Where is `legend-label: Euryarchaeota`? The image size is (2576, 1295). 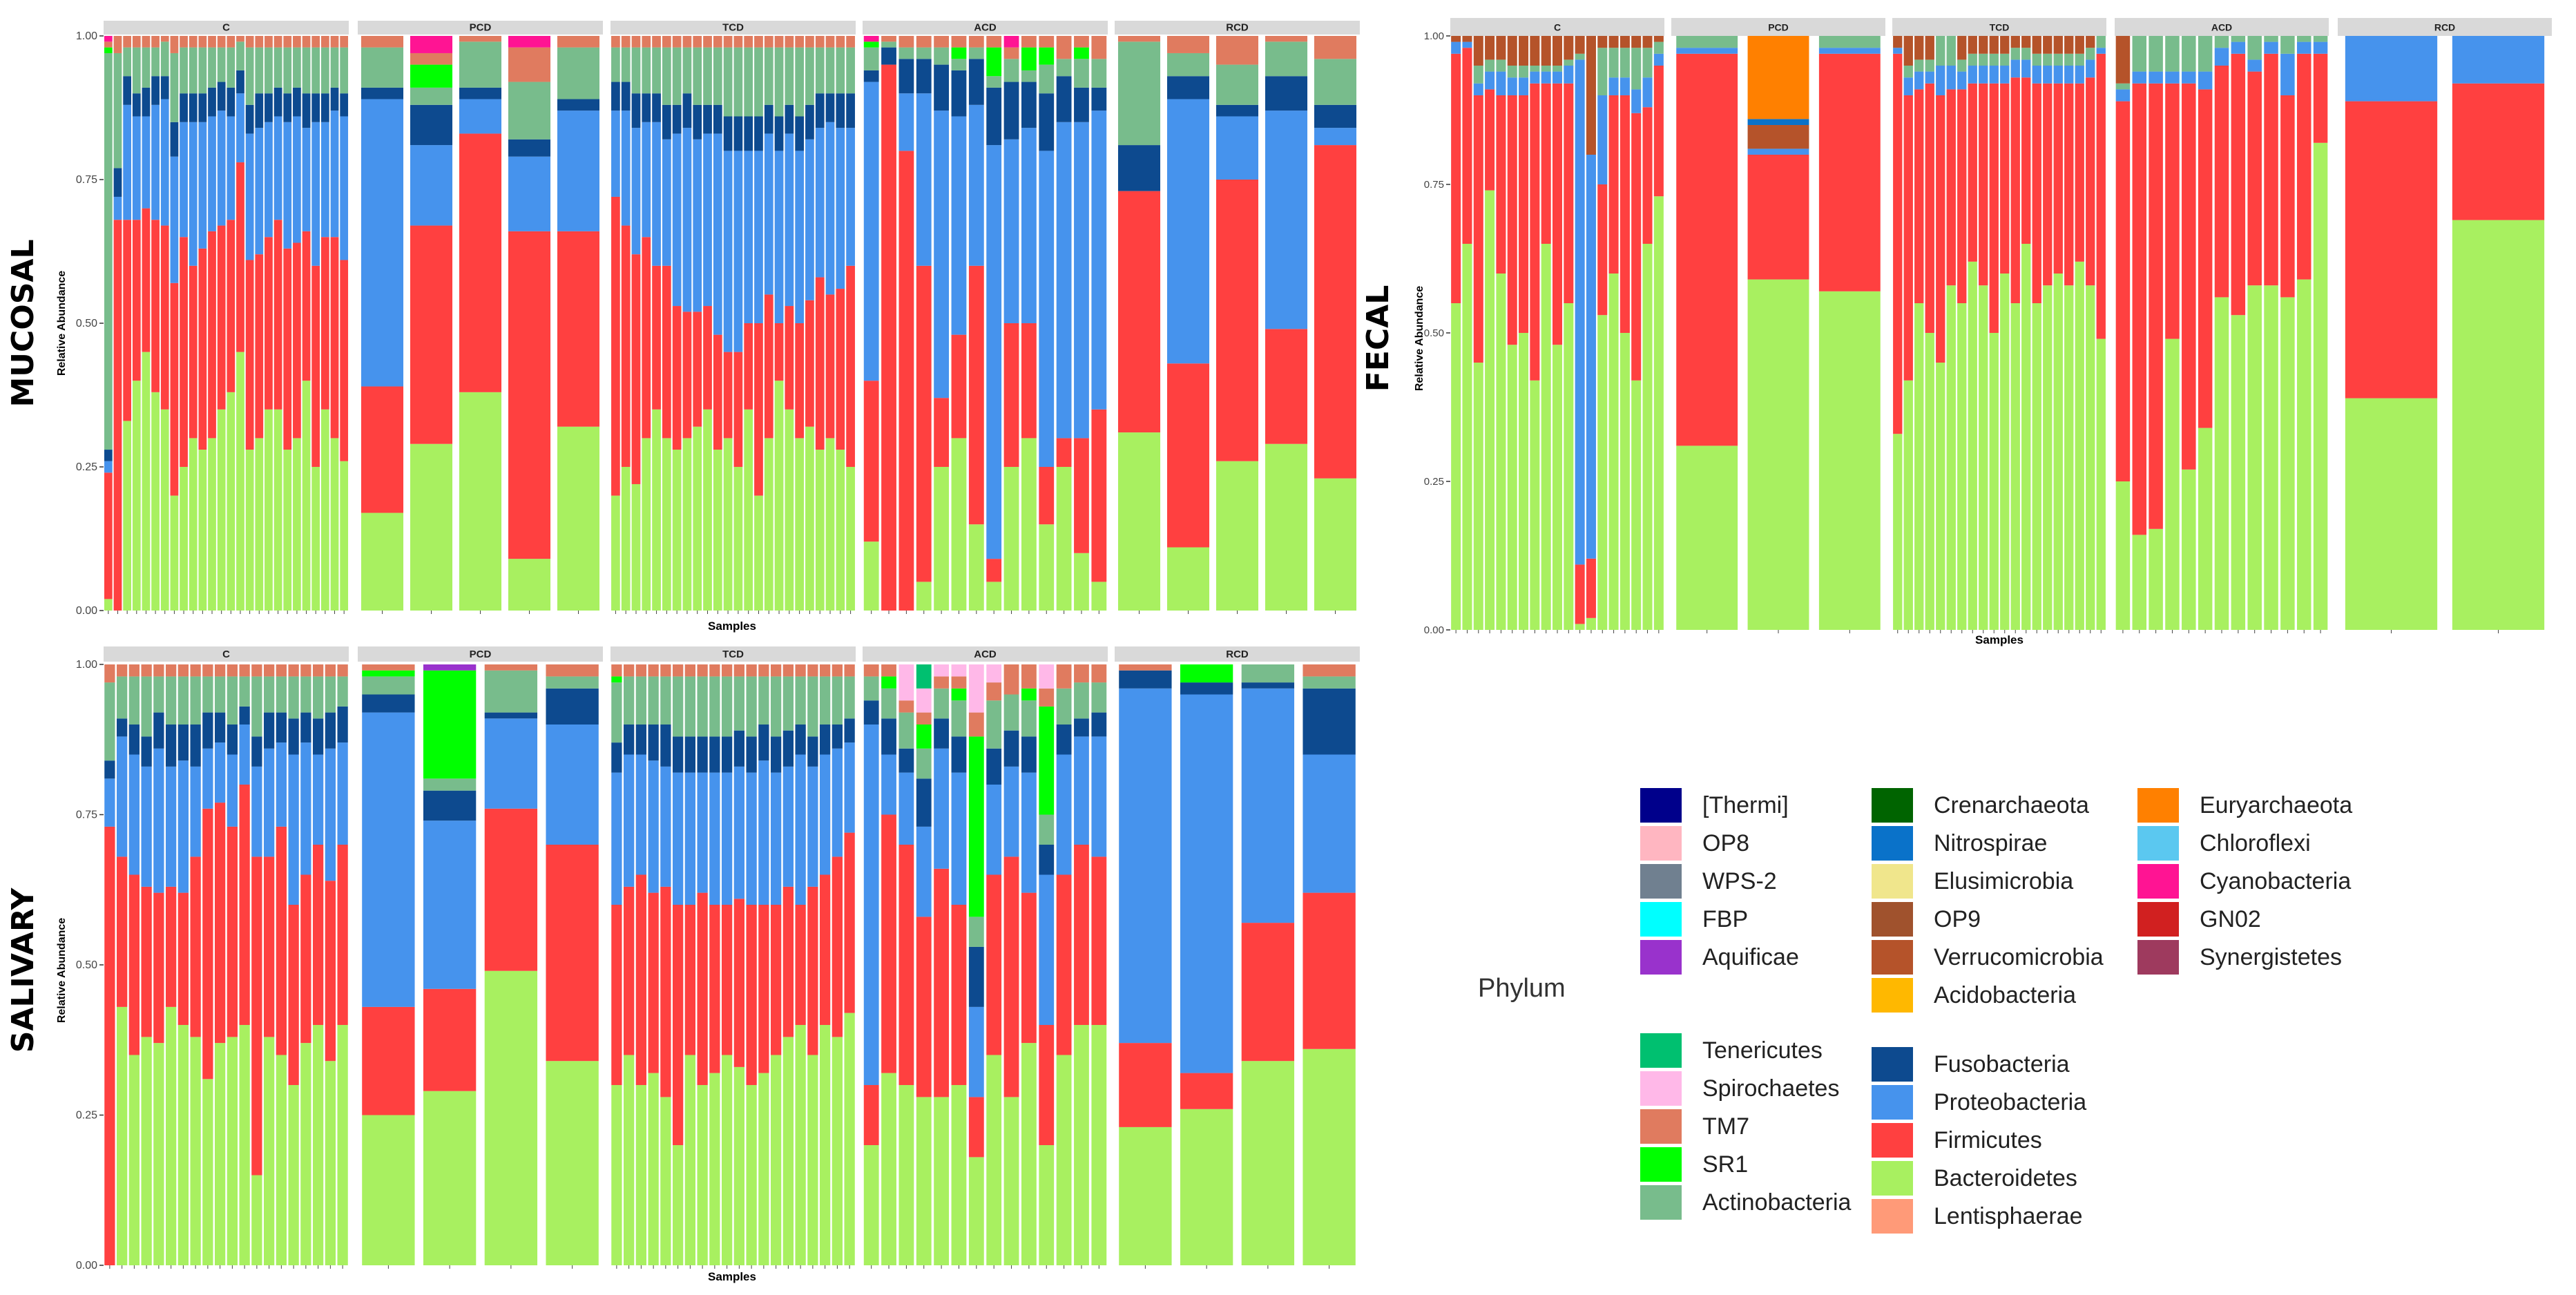 legend-label: Euryarchaeota is located at coordinates (2276, 805).